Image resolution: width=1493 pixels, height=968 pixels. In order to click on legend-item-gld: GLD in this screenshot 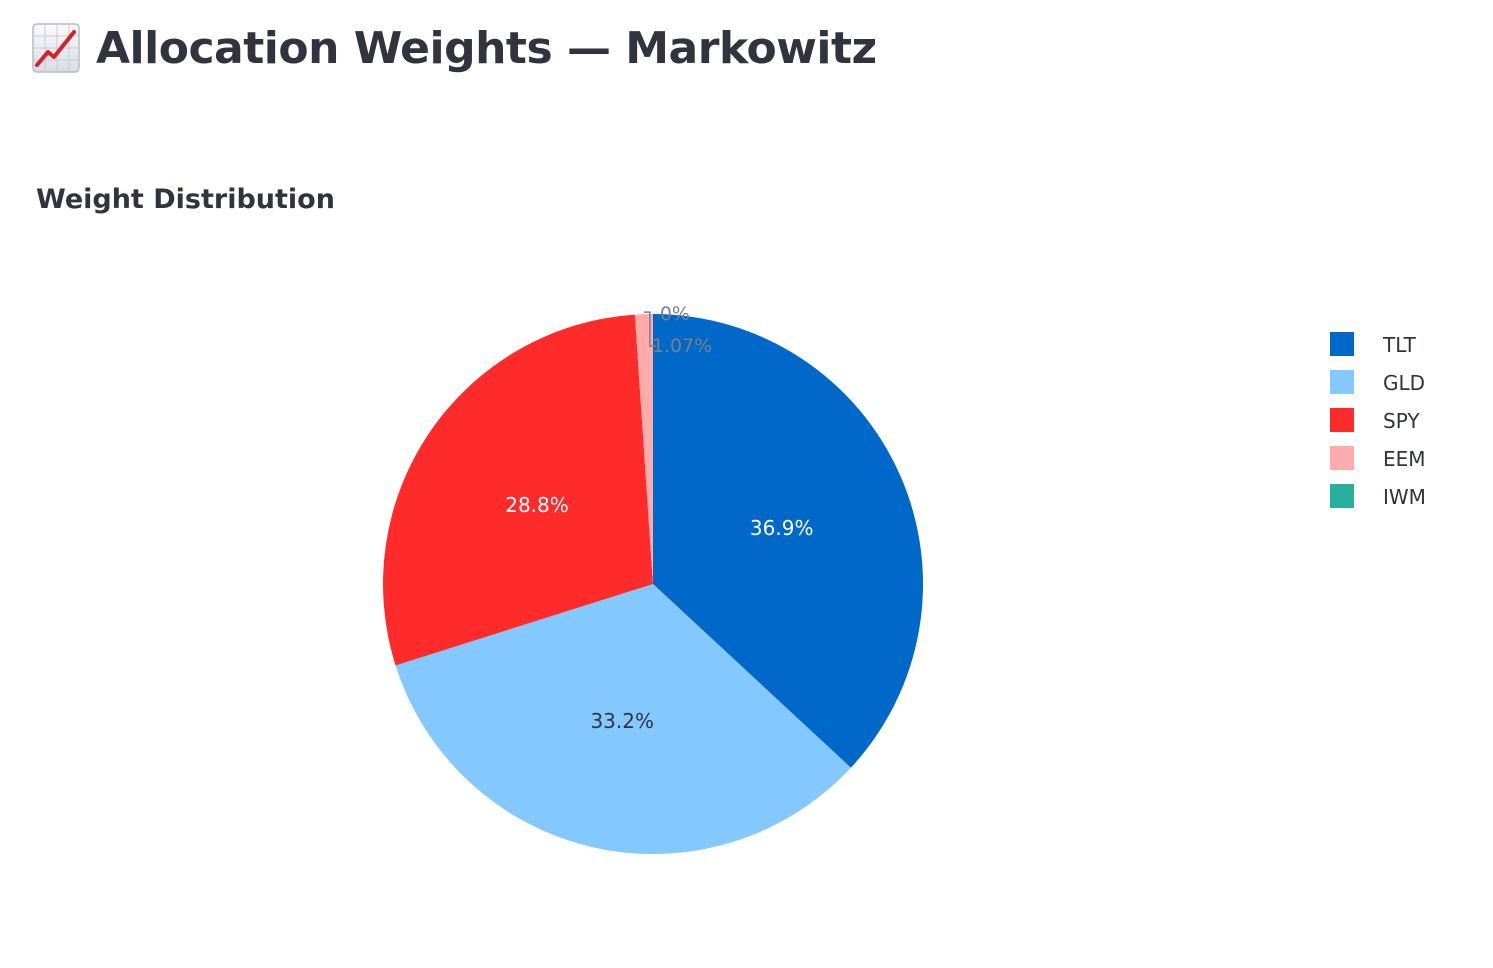, I will do `click(1377, 382)`.